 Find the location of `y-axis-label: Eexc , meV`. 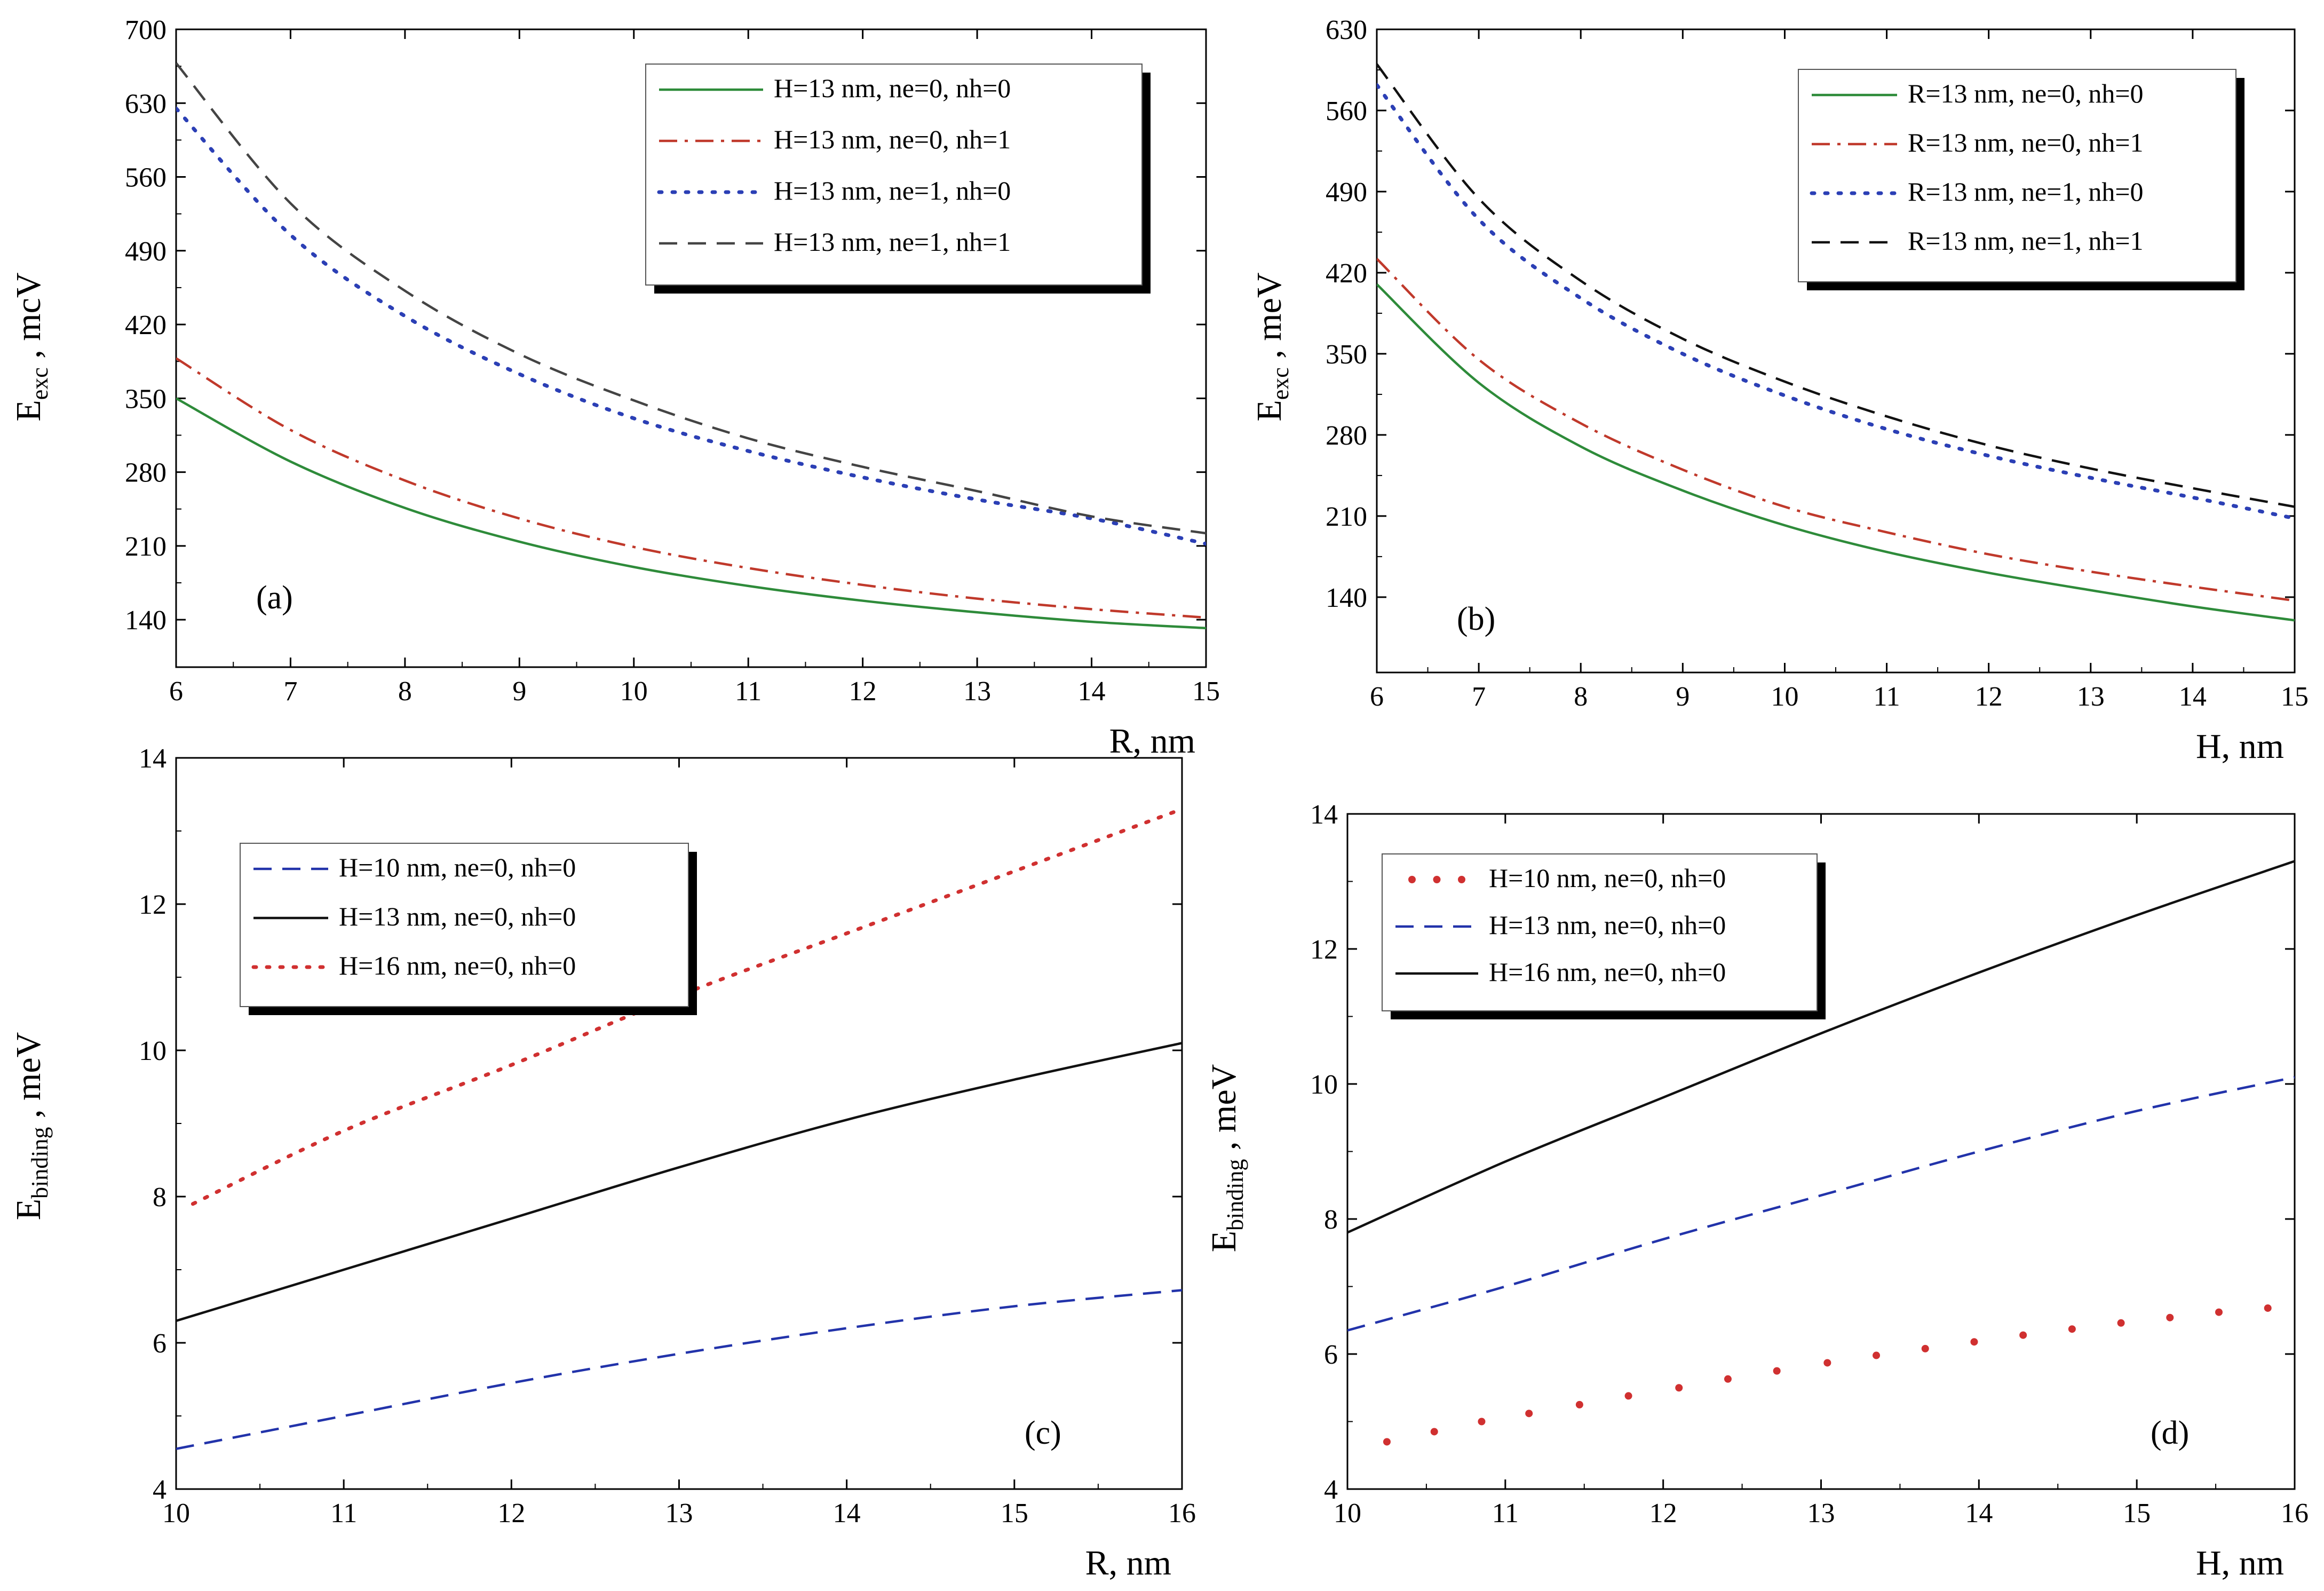

y-axis-label: Eexc , meV is located at coordinates (1272, 346).